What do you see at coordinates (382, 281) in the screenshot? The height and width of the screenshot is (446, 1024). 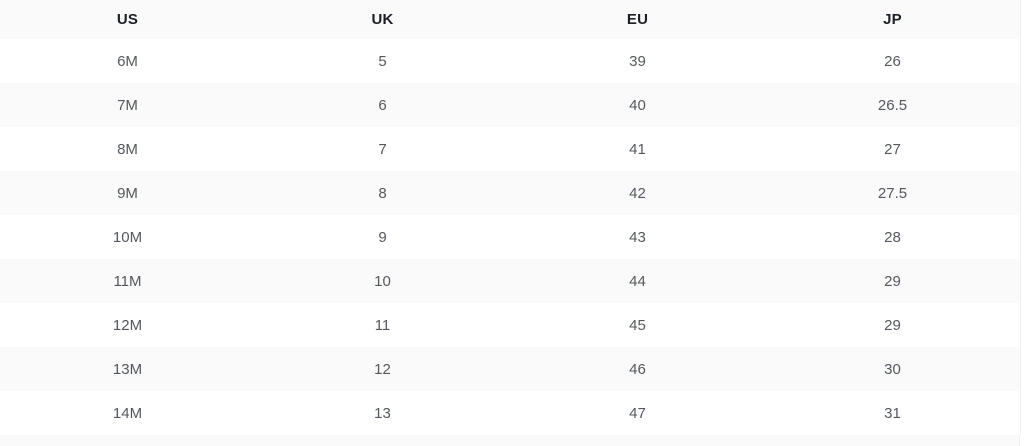 I see `cell-uk: 10` at bounding box center [382, 281].